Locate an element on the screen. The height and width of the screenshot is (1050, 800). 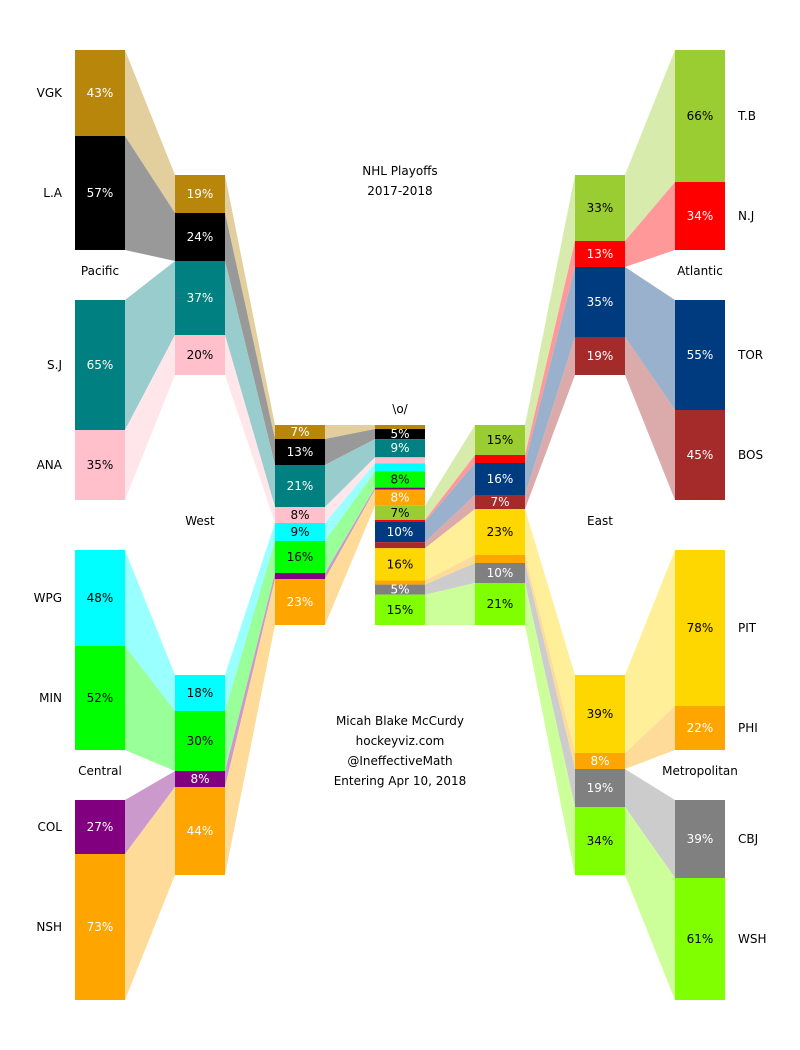
round1-tor-bar is located at coordinates (700, 355).